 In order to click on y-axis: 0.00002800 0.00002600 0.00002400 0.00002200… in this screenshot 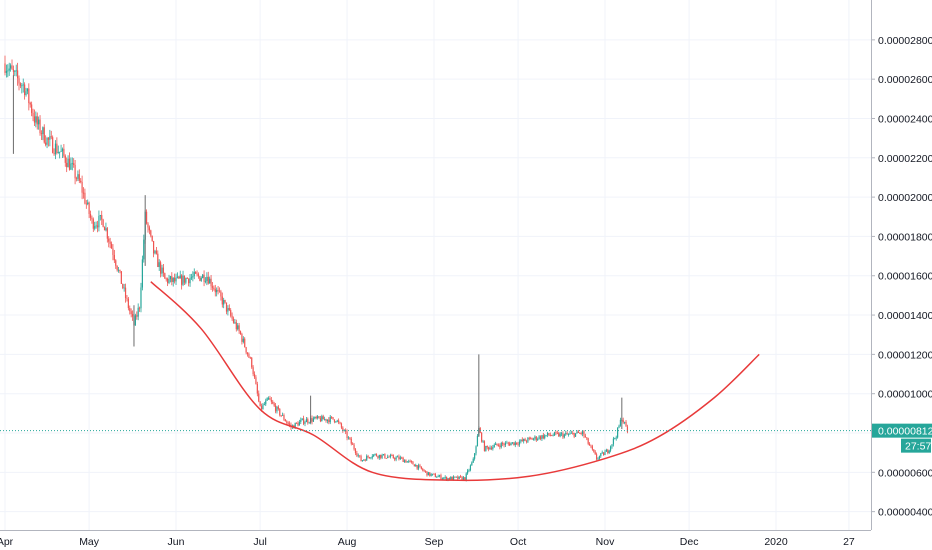, I will do `click(901, 265)`.